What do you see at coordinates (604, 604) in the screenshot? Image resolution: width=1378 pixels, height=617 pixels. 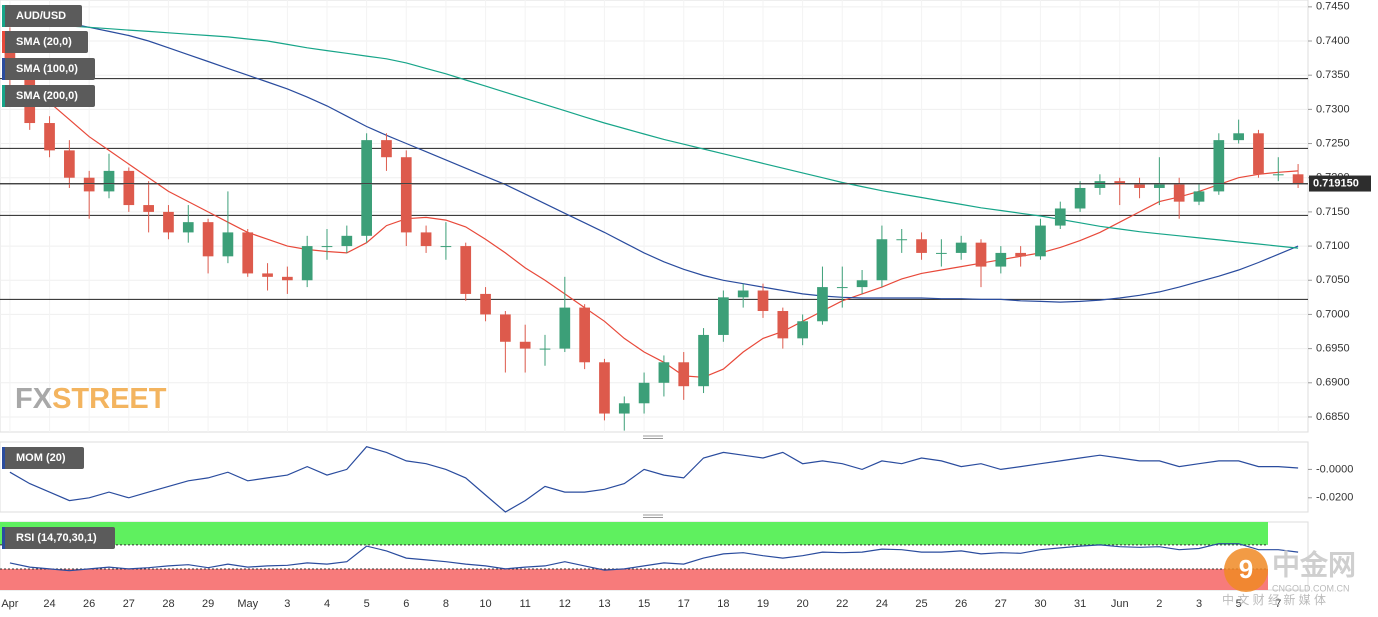 I see `x-tick-label: 13` at bounding box center [604, 604].